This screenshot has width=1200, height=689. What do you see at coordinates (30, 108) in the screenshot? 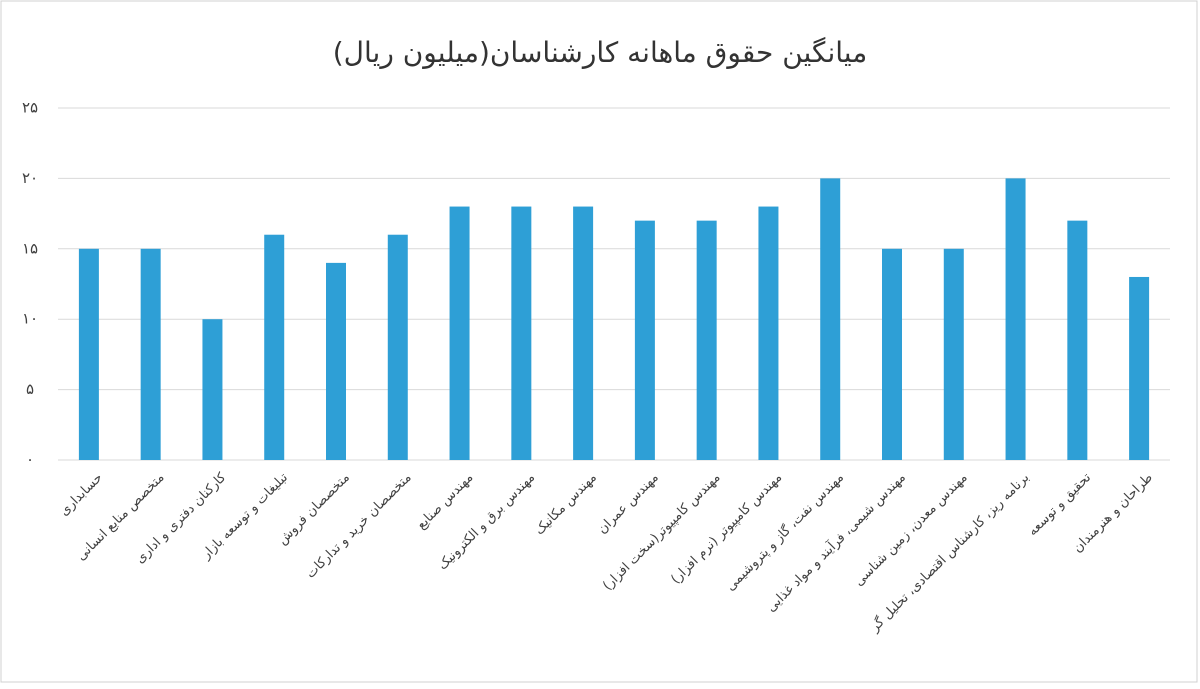
I see `y-tick-label: ۲۵` at bounding box center [30, 108].